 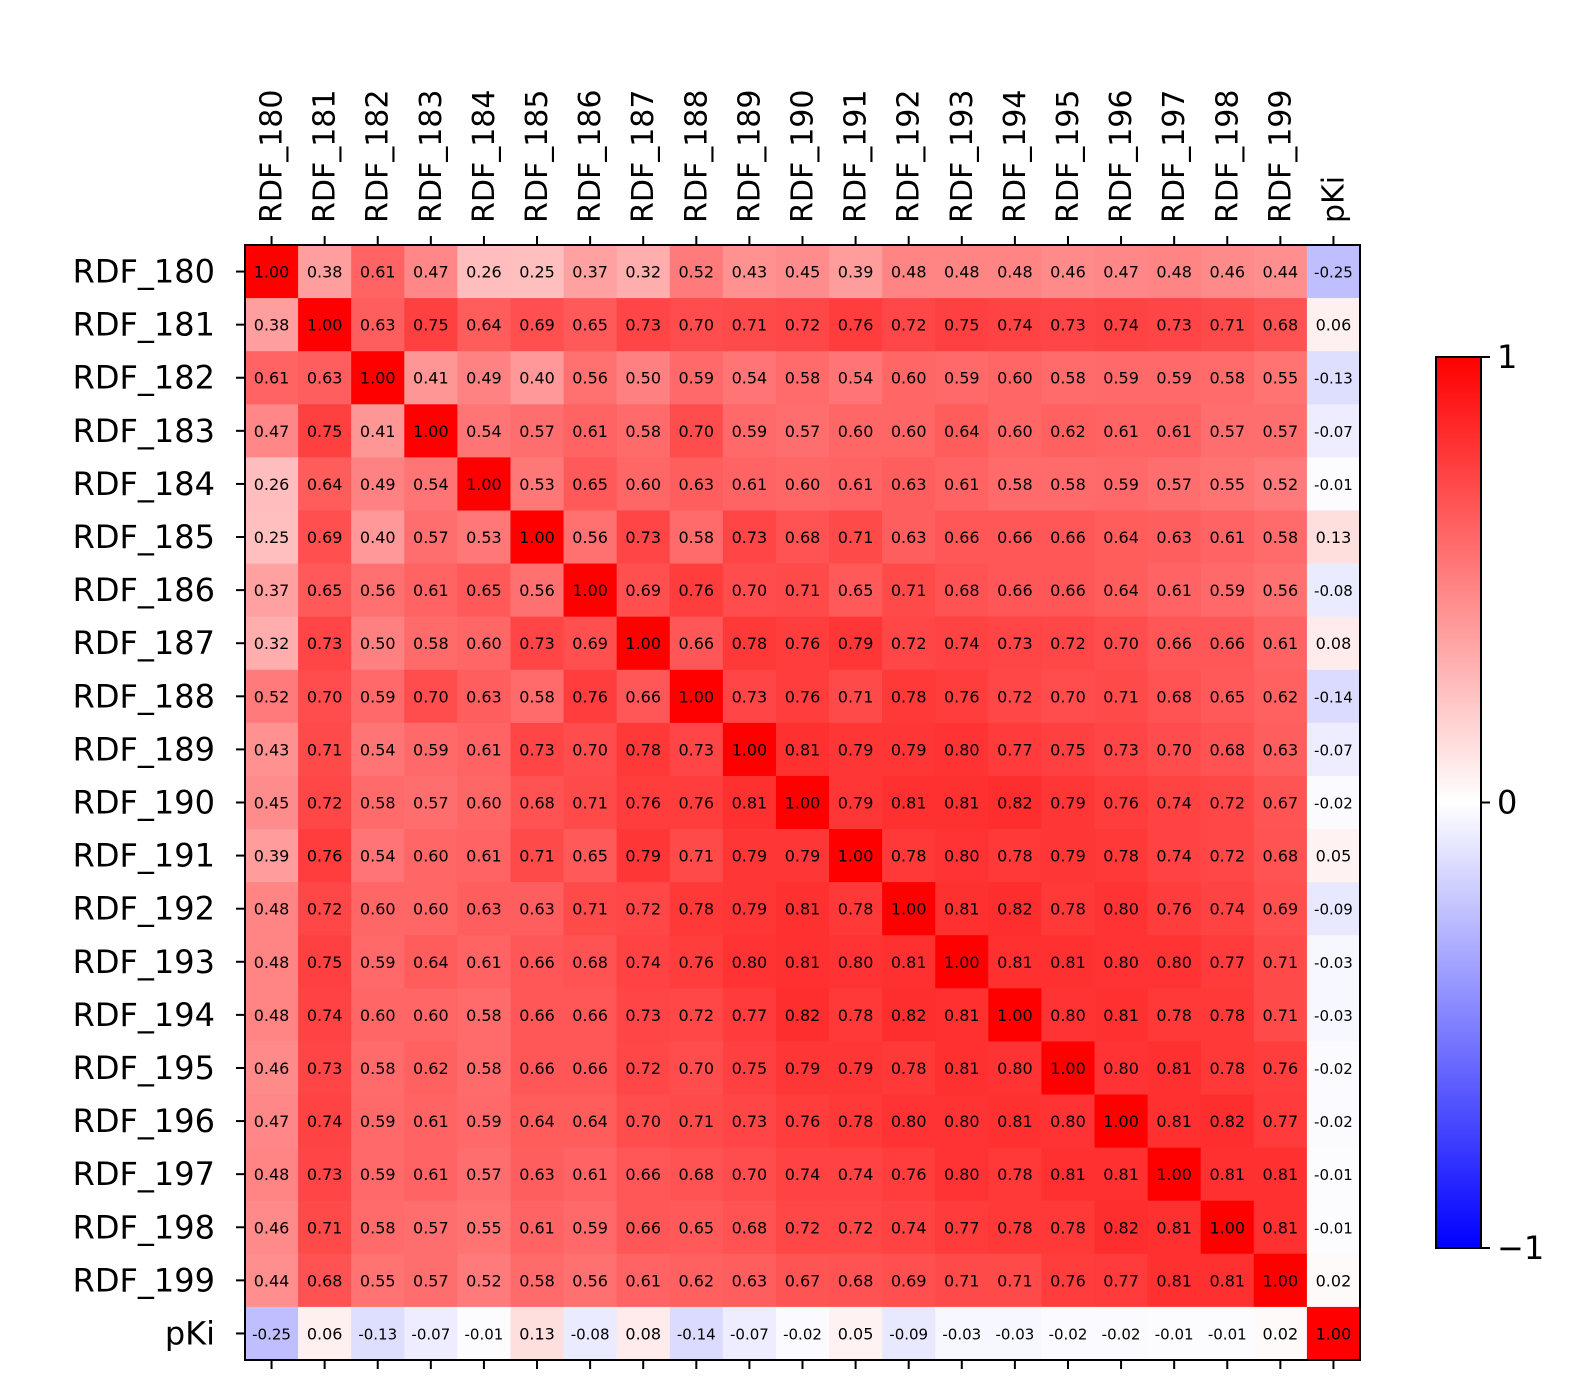 What do you see at coordinates (1333, 750) in the screenshot?
I see `cell-value-label: -0.07` at bounding box center [1333, 750].